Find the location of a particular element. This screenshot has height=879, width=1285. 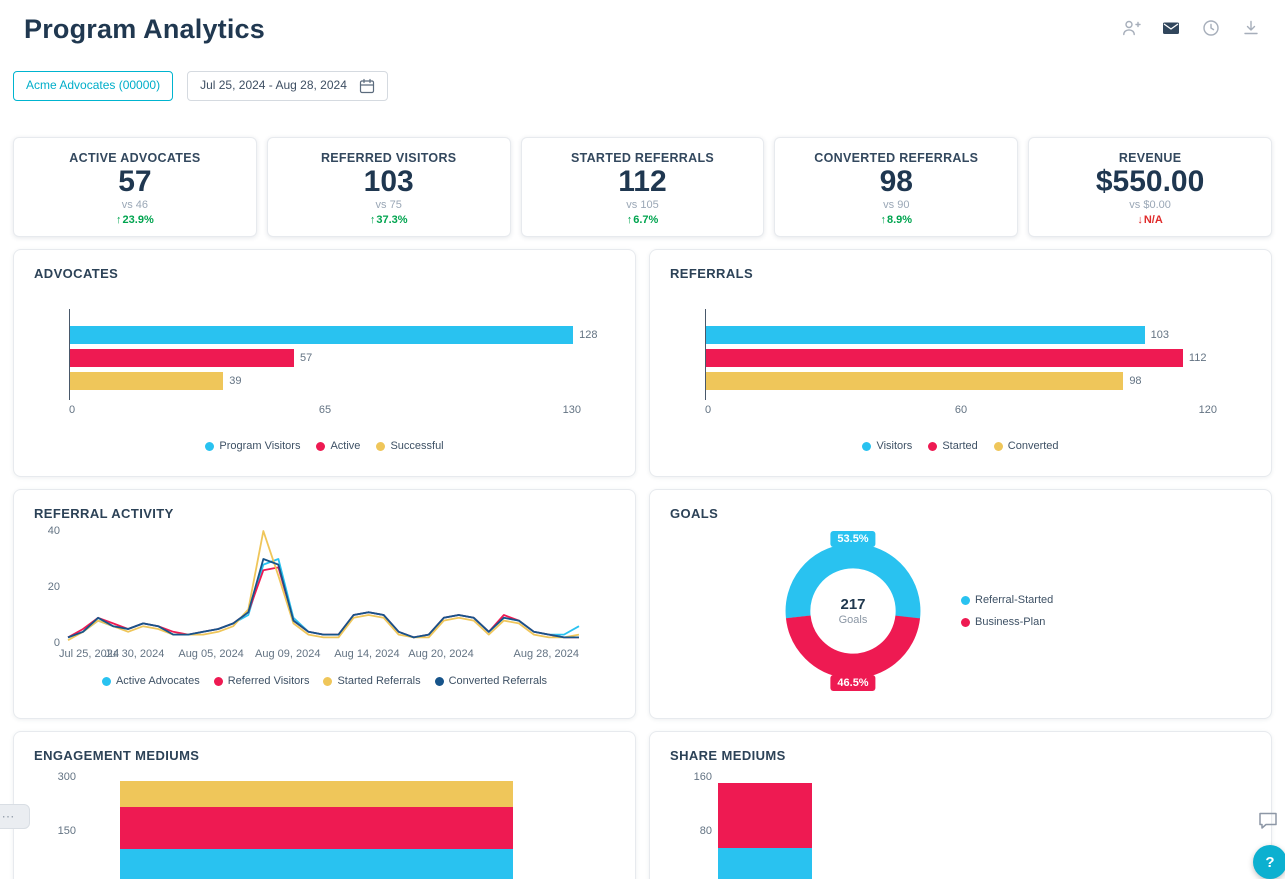

kpi-delta-value: 6.7% is located at coordinates (646, 220).